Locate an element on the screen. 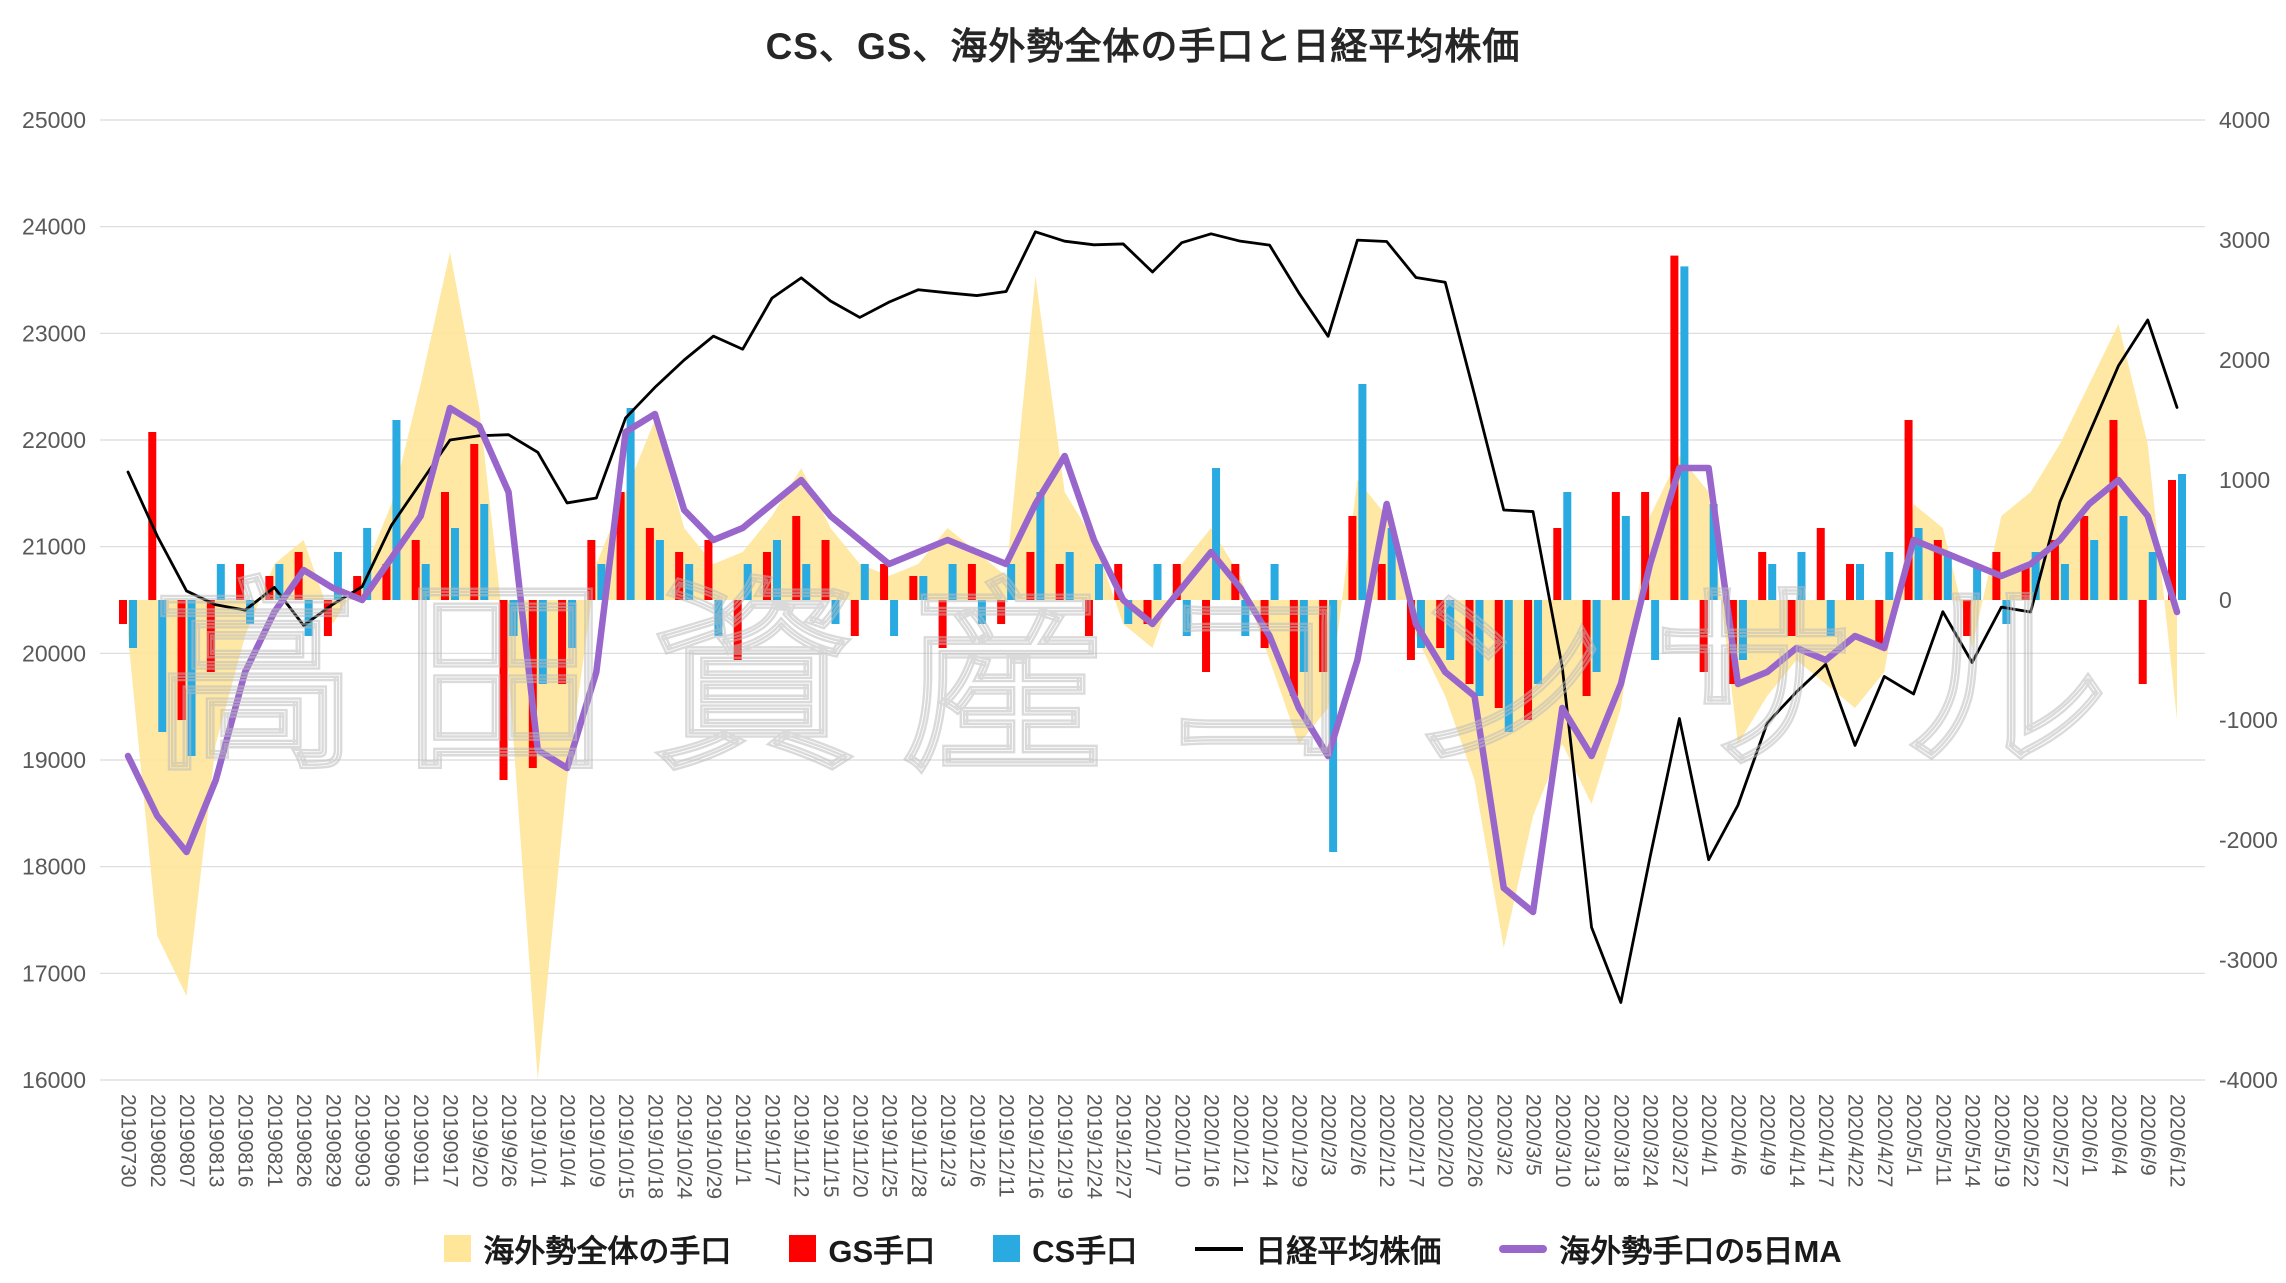 The height and width of the screenshot is (1283, 2286). legend-label-nikkei: 日経平均株価 is located at coordinates (1348, 1251).